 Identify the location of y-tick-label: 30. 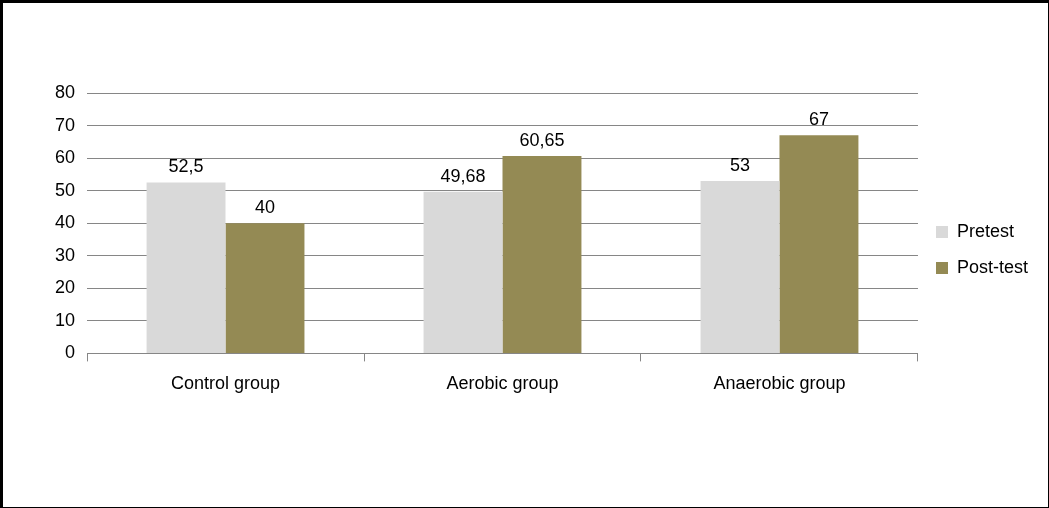
(65, 254).